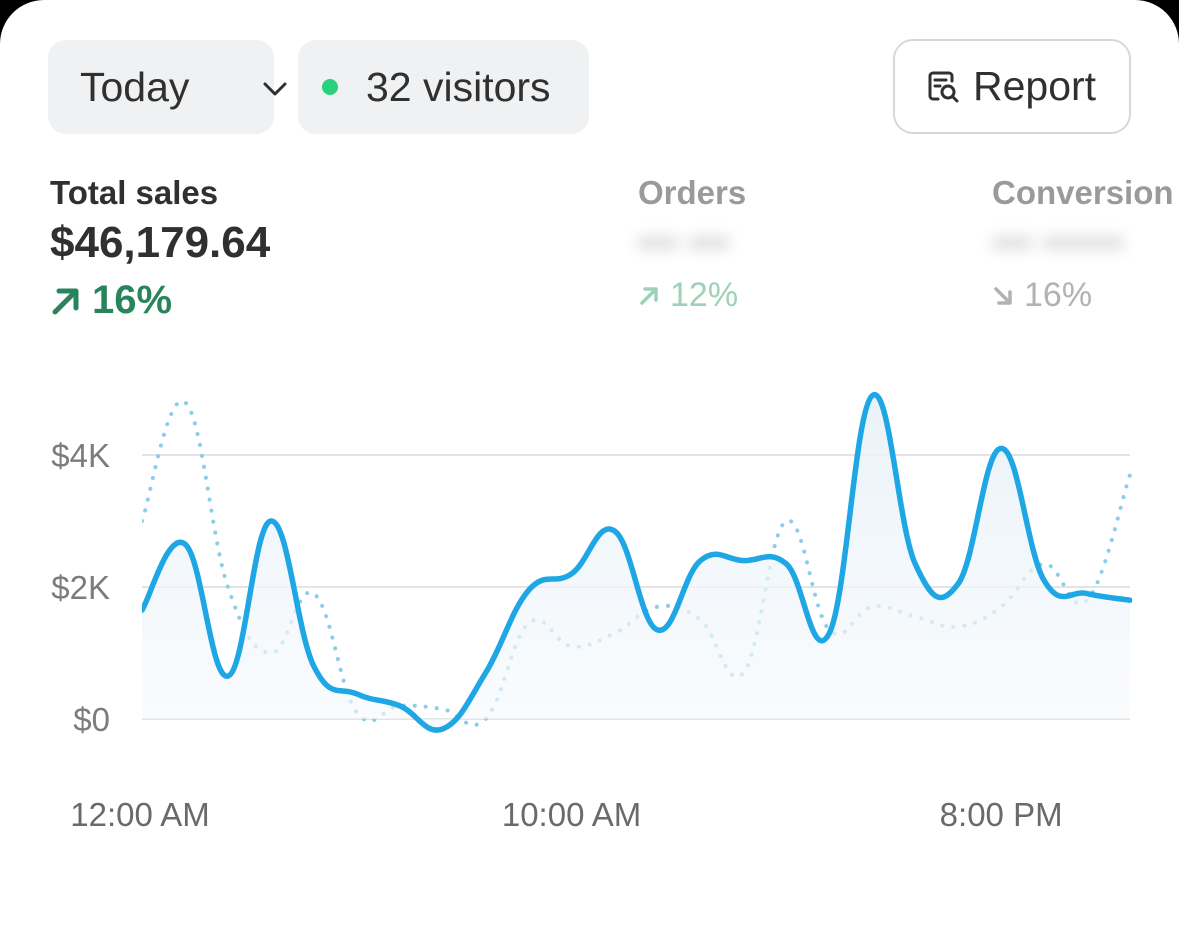 This screenshot has width=1179, height=940. What do you see at coordinates (943, 86) in the screenshot?
I see `report-search-icon` at bounding box center [943, 86].